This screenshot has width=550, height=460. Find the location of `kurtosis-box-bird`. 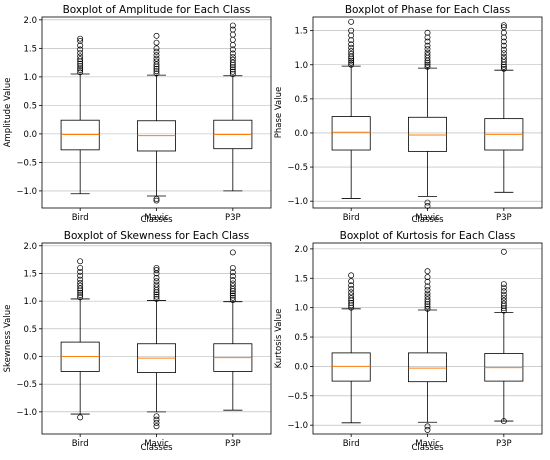

kurtosis-box-bird is located at coordinates (351, 348).